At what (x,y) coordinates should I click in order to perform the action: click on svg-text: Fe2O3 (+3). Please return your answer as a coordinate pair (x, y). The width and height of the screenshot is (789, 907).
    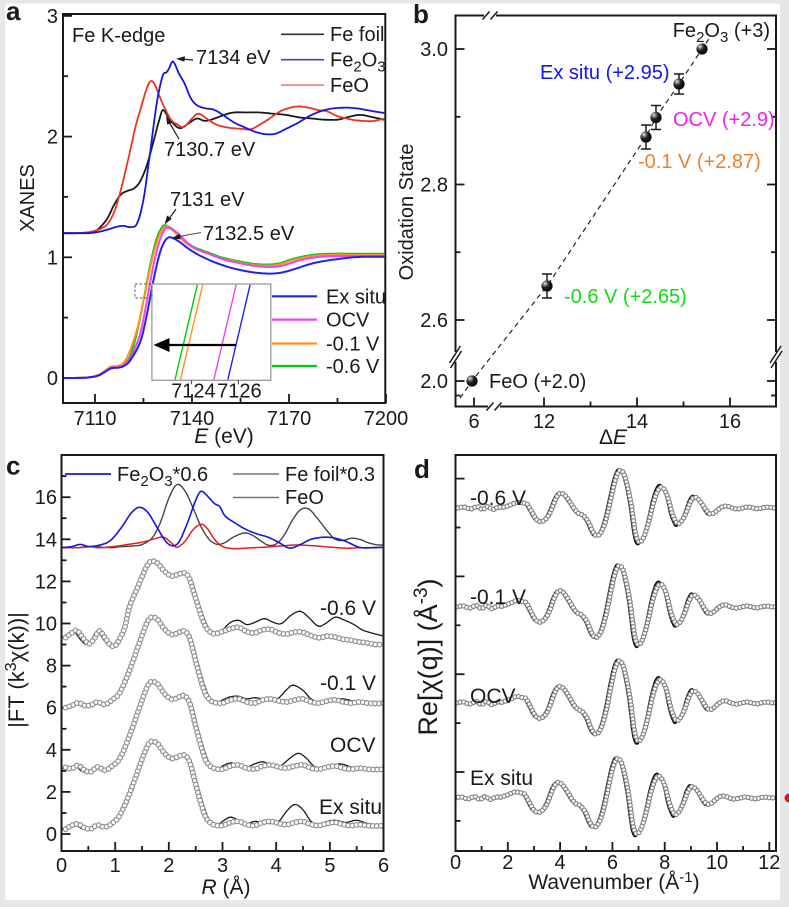
    Looking at the image, I should click on (721, 33).